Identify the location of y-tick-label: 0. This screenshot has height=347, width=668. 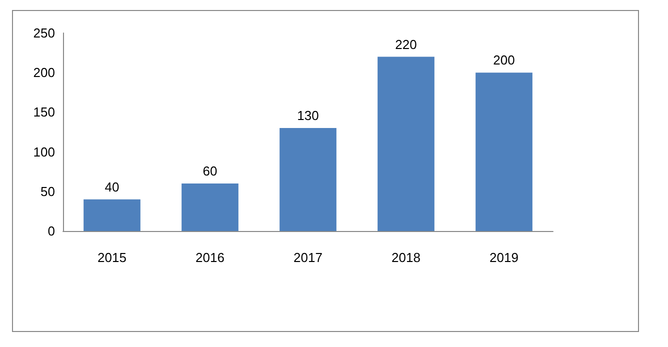
(51, 231).